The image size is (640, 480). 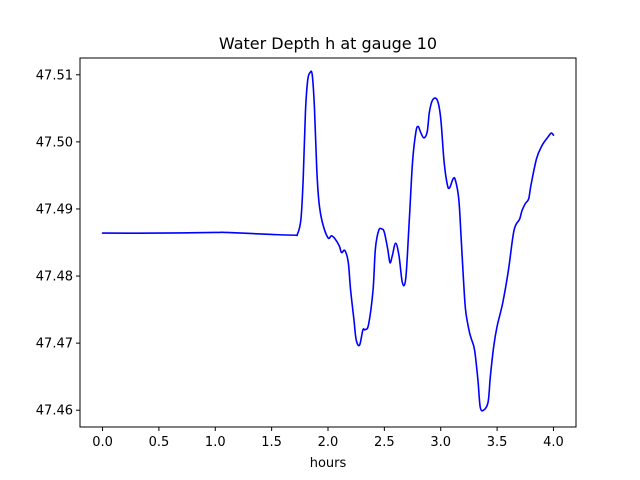 What do you see at coordinates (54, 411) in the screenshot?
I see `y-tick-label: 47.46` at bounding box center [54, 411].